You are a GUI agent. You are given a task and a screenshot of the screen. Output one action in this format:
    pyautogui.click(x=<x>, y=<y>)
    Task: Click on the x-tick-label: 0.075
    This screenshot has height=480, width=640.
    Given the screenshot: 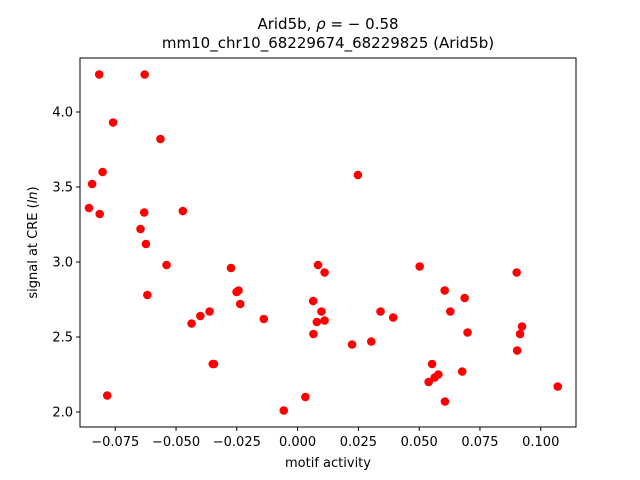 What is the action you would take?
    pyautogui.click(x=479, y=442)
    